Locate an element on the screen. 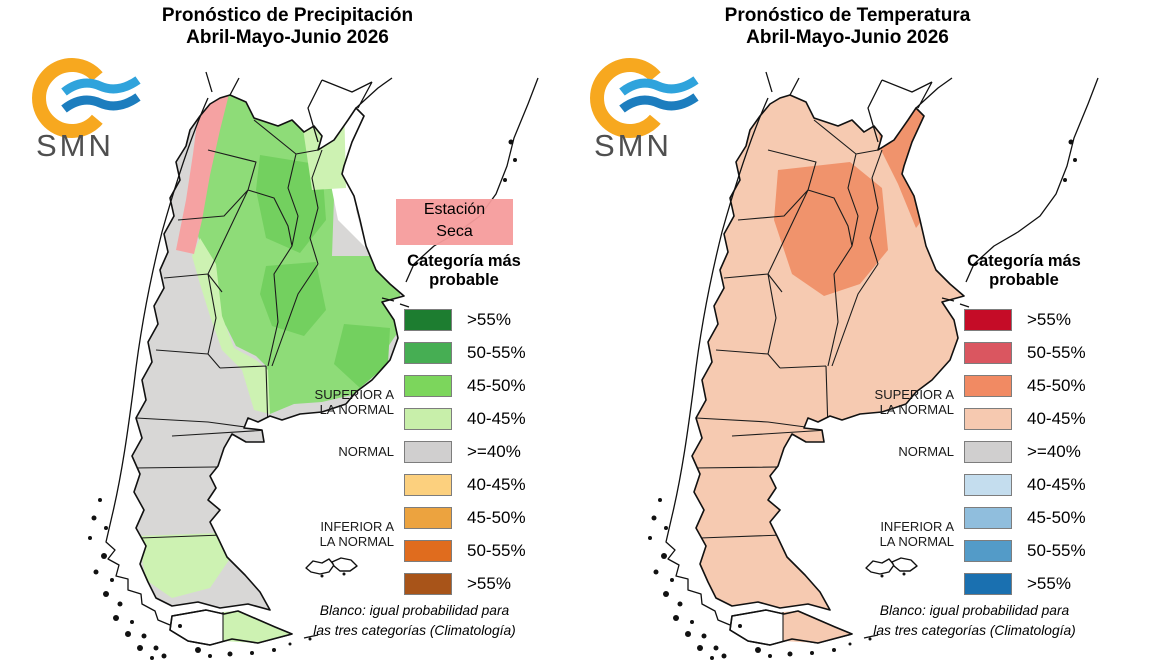  legend-range: 40-45% is located at coordinates (1056, 418).